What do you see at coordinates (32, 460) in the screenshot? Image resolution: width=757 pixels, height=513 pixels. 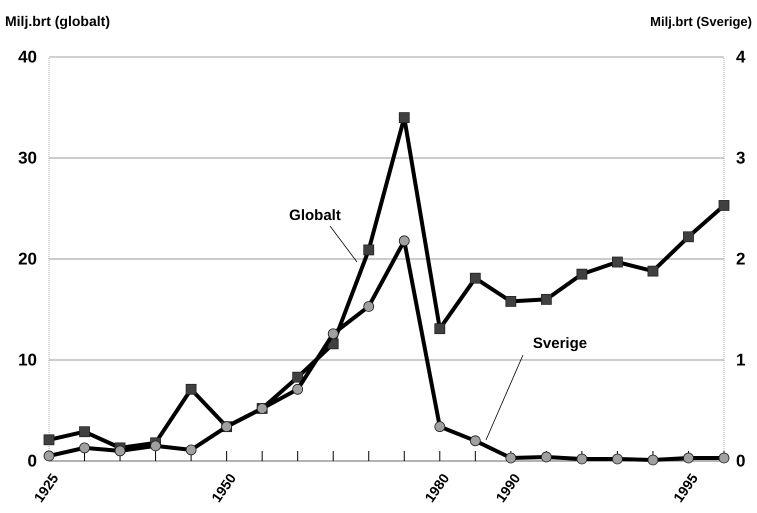 I see `y-tick-label: 0` at bounding box center [32, 460].